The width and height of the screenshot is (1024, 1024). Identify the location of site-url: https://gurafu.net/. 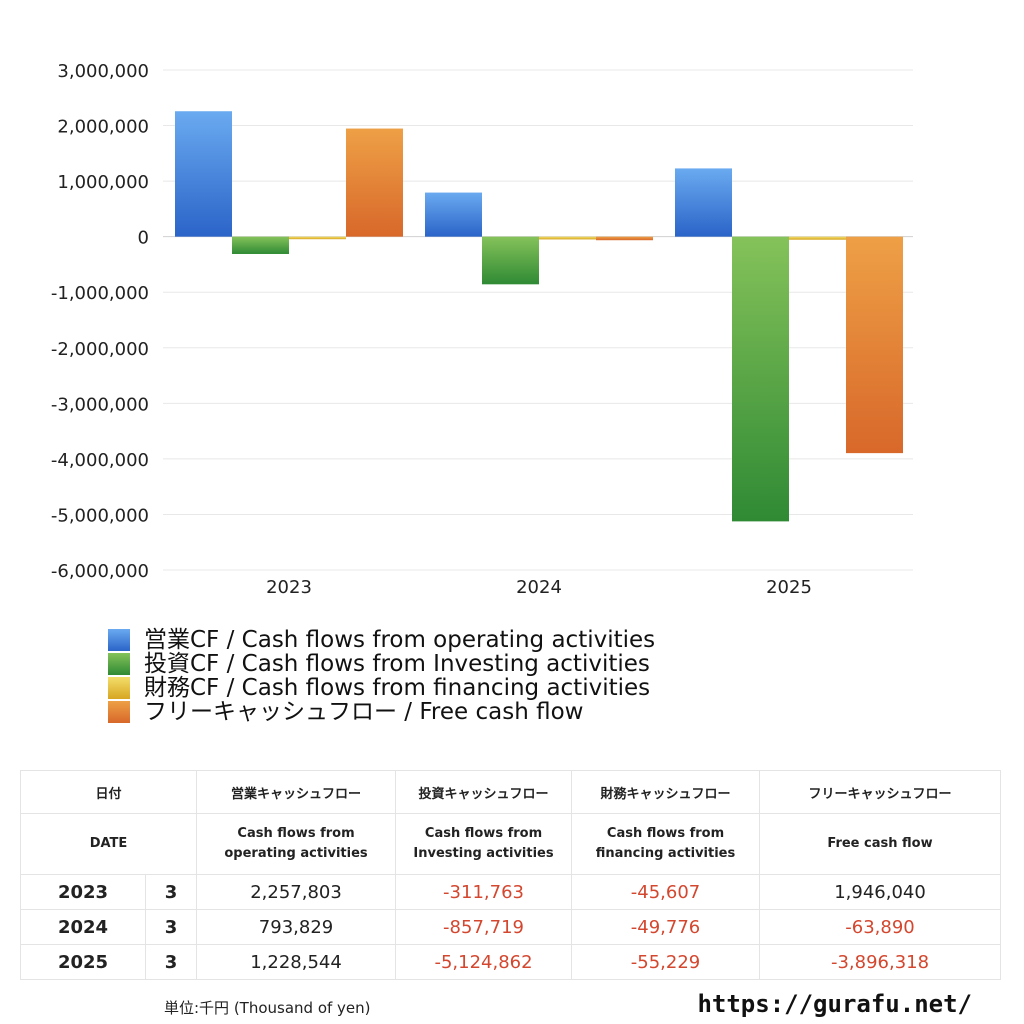
(834, 1004).